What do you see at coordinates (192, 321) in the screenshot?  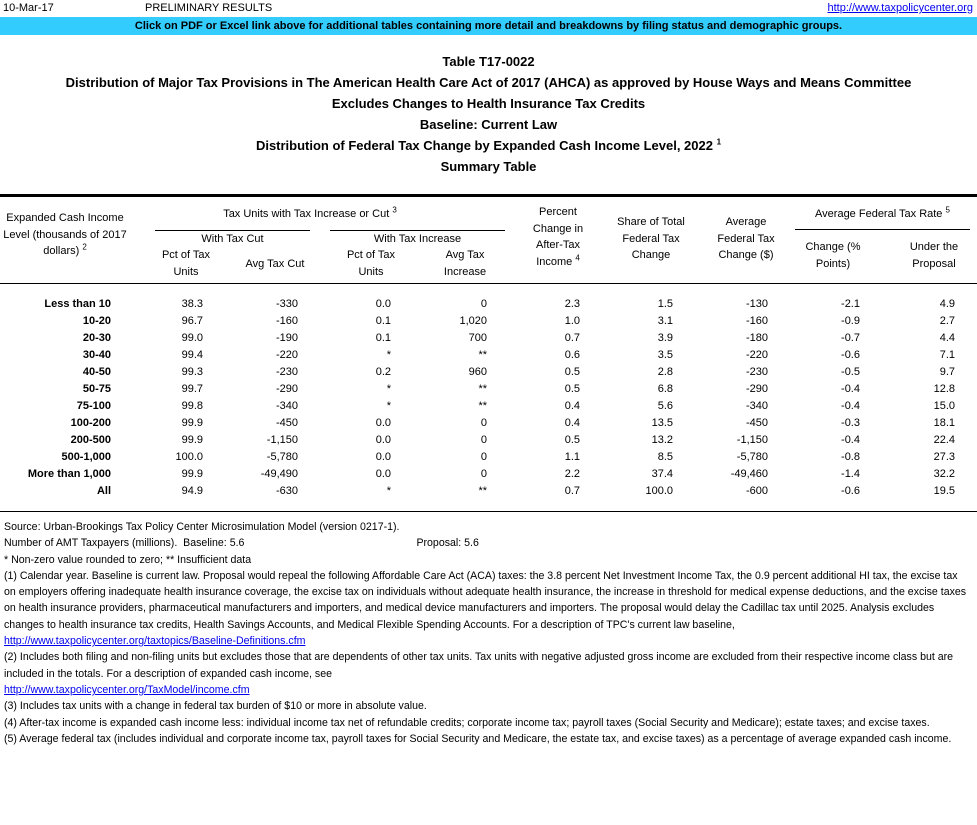 I see `cell: 96.7` at bounding box center [192, 321].